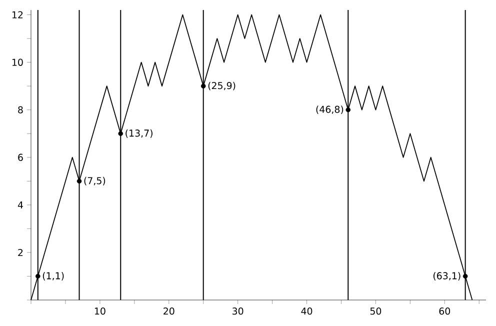  Describe the element at coordinates (17, 14) in the screenshot. I see `y-tick-label: 12` at that location.